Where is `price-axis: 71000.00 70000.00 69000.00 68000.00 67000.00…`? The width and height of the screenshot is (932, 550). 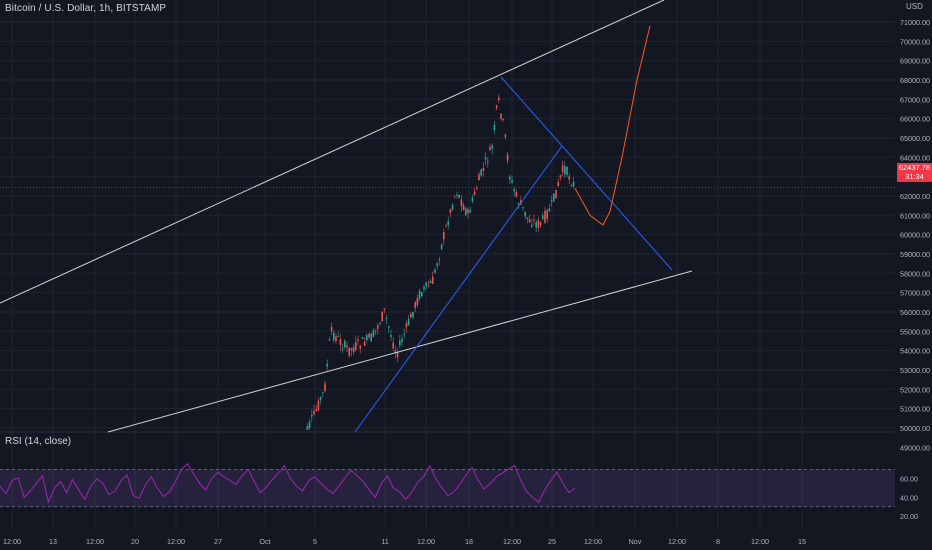 price-axis: 71000.00 70000.00 69000.00 68000.00 67000.00… is located at coordinates (915, 235).